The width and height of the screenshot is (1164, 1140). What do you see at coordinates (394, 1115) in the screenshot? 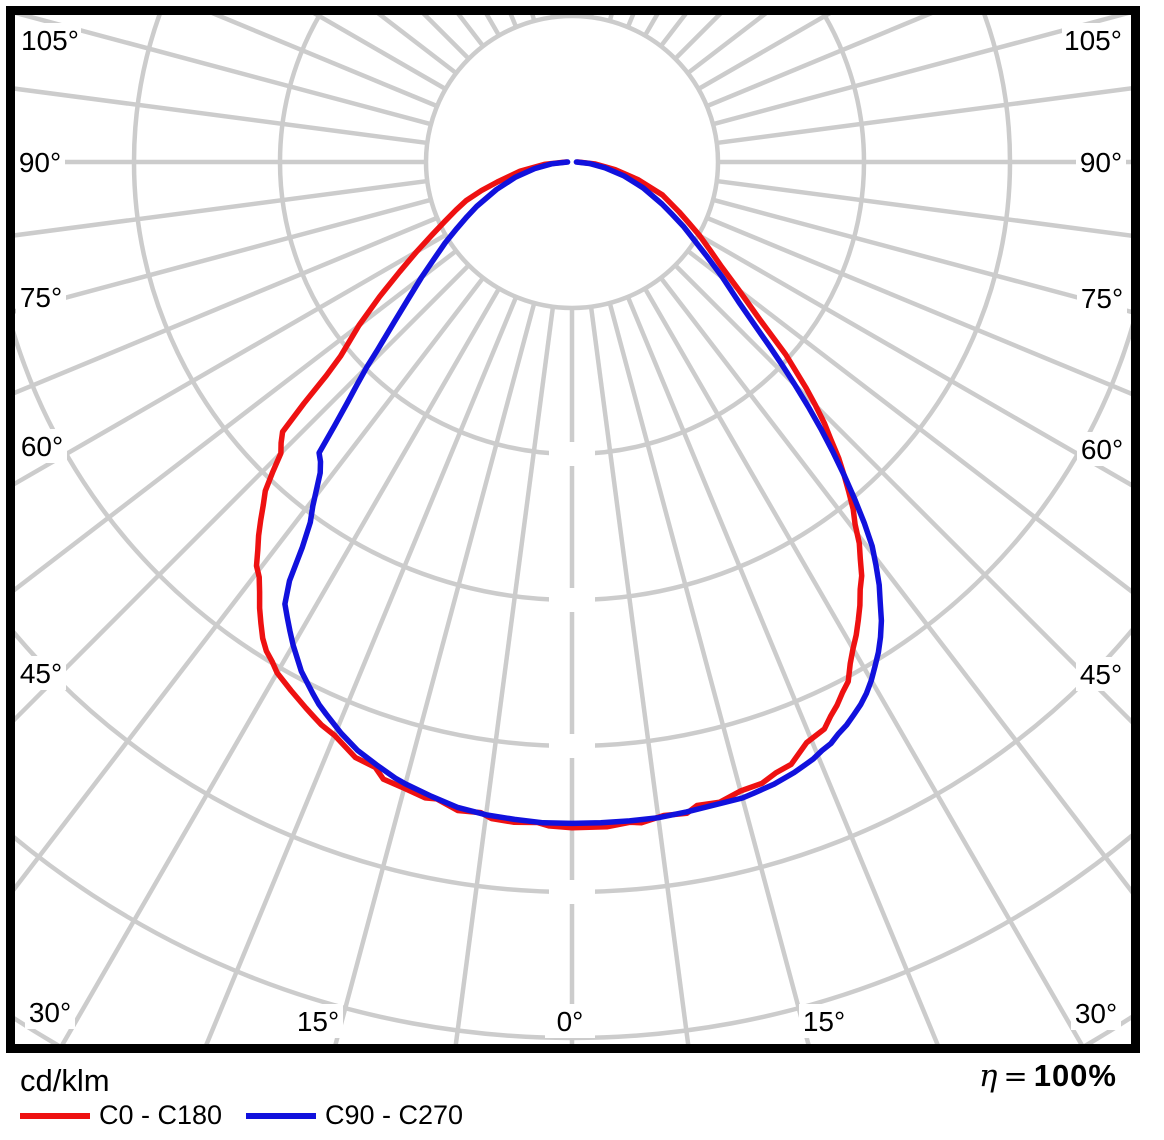
I see `legend-label-c90-c270: C90 - C270` at bounding box center [394, 1115].